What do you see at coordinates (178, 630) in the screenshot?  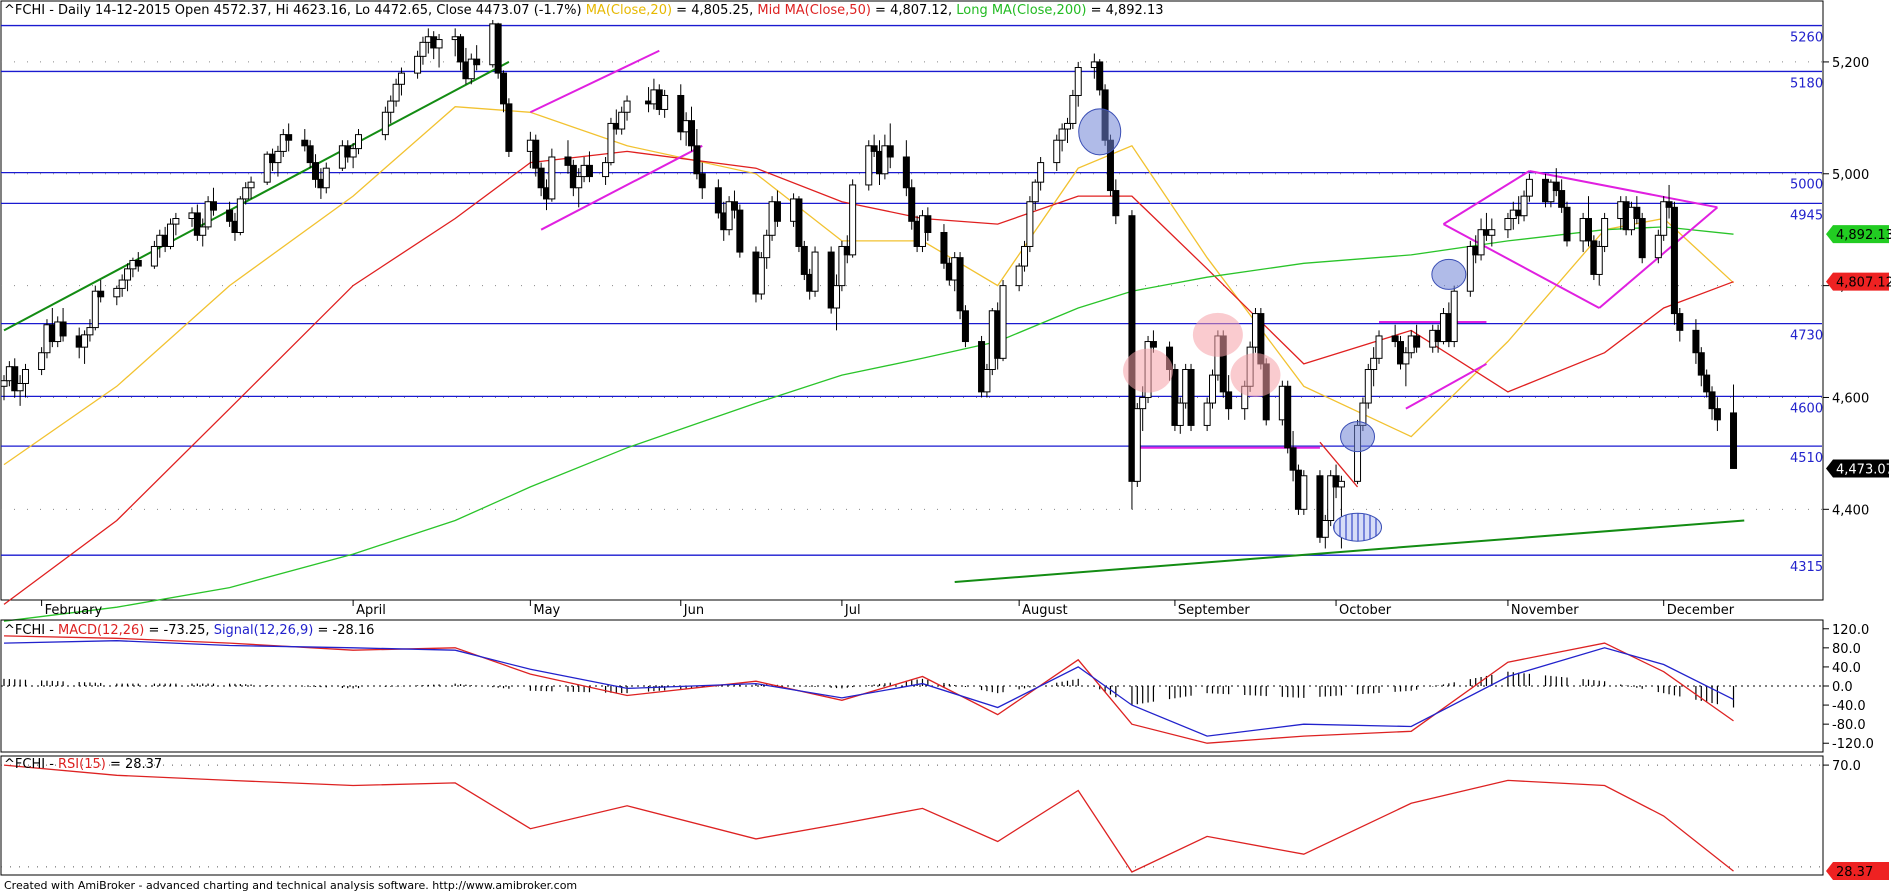 I see `title-segment-2: = -73.25,` at bounding box center [178, 630].